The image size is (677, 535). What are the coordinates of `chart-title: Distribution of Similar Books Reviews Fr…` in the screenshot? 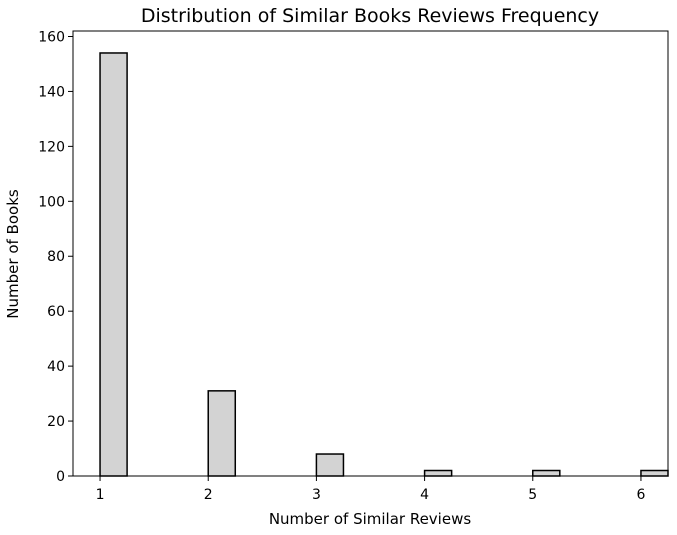 It's located at (370, 16).